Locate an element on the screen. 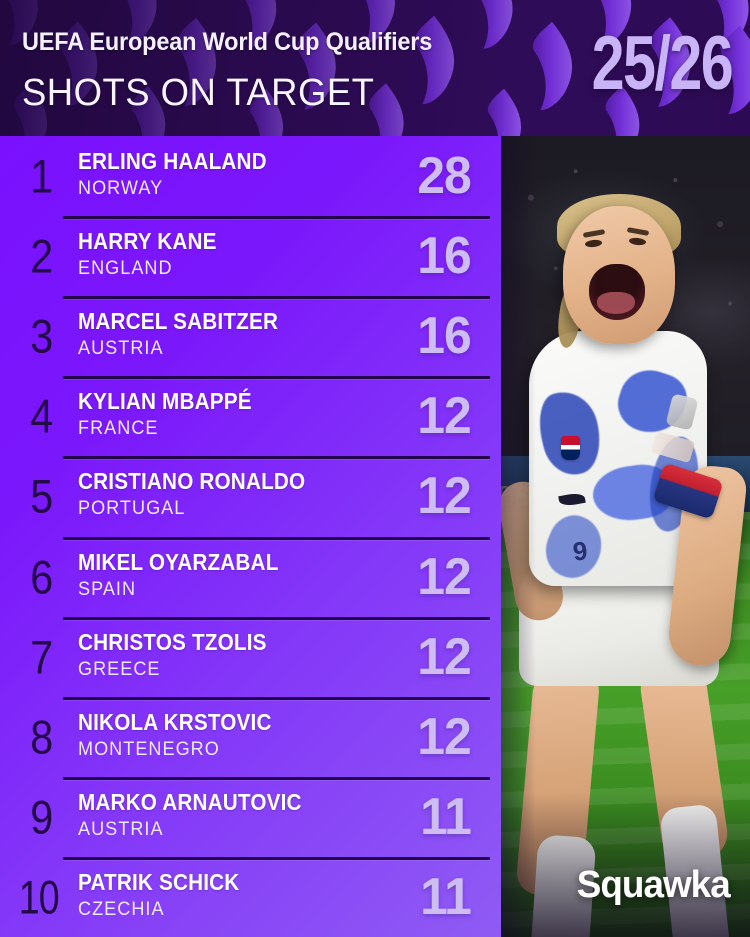 The image size is (750, 937). rank-number: 9 is located at coordinates (41, 817).